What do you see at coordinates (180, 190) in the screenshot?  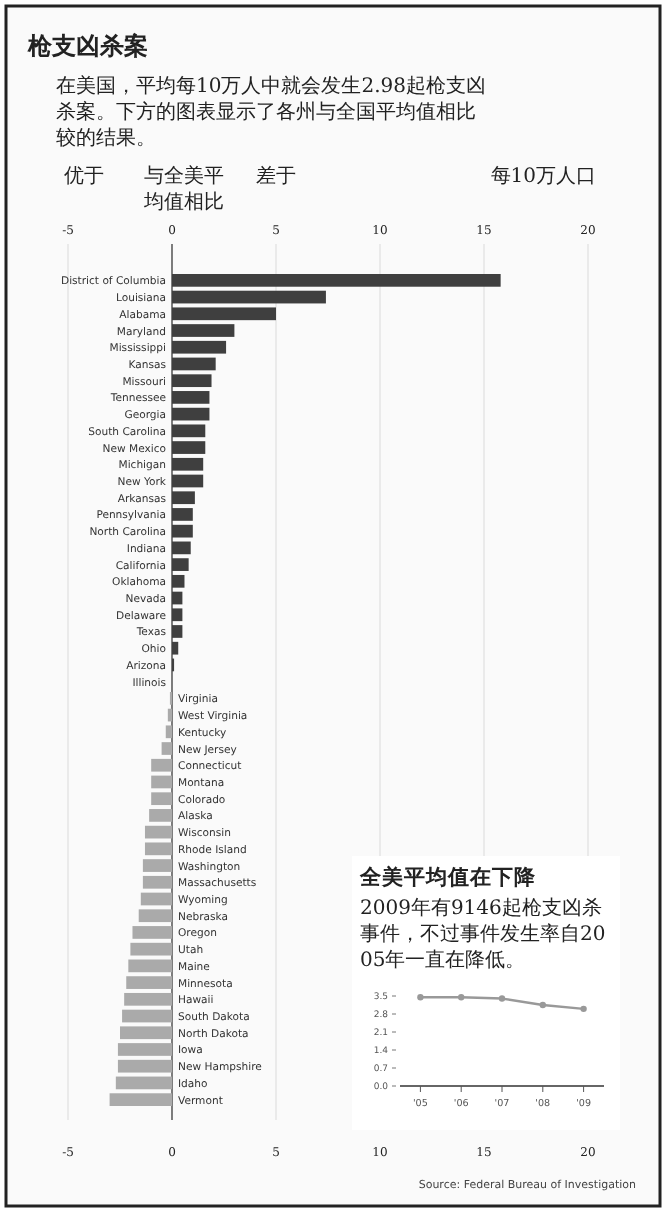 I see `header: 优于 与全美平均值相比 差于` at bounding box center [180, 190].